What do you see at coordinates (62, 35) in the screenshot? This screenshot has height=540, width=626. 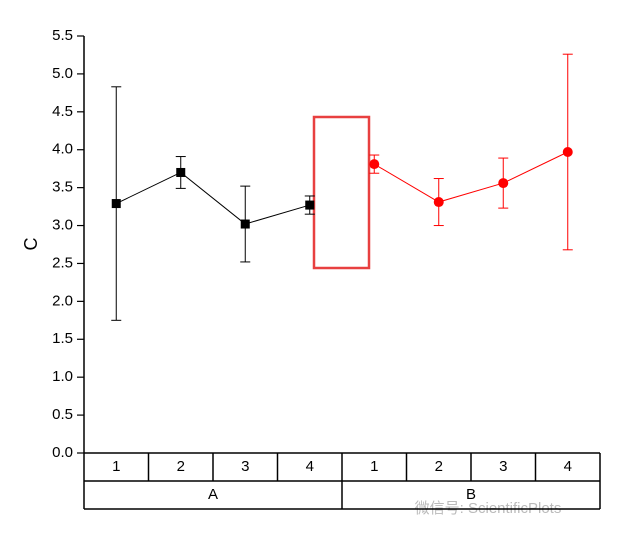 I see `y-tick-label: 5.5` at bounding box center [62, 35].